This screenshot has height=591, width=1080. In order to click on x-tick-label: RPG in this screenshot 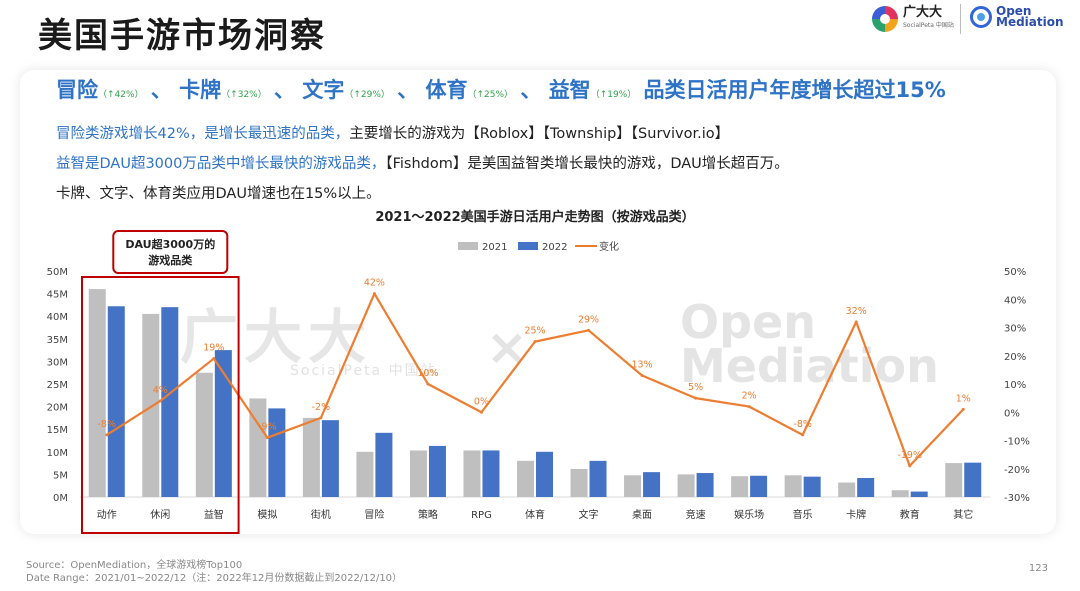, I will do `click(481, 515)`.